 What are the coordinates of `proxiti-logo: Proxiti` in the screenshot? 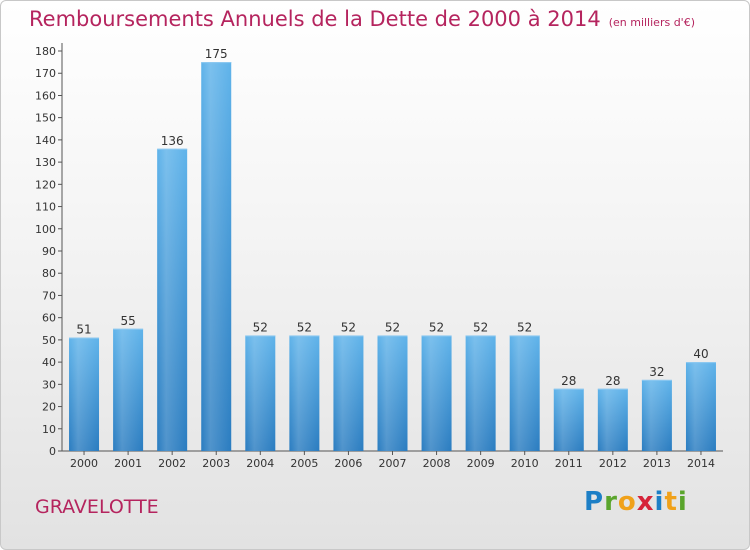 It's located at (636, 502).